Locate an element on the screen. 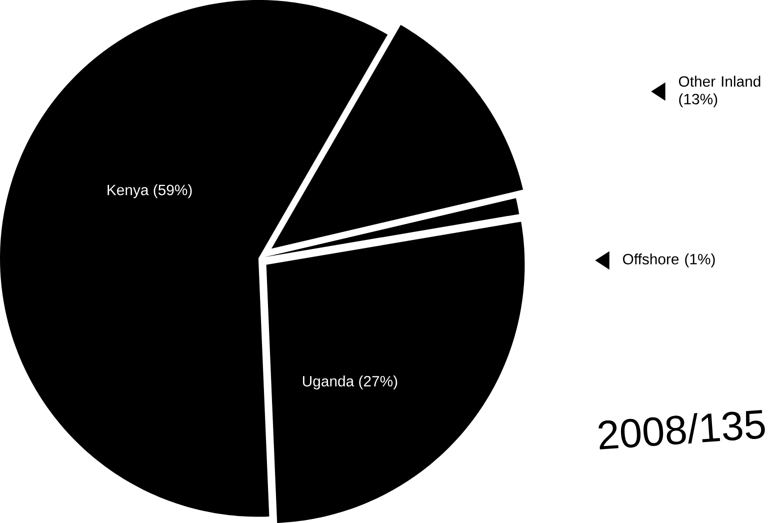 The height and width of the screenshot is (523, 775). data-label: (13%) is located at coordinates (698, 100).